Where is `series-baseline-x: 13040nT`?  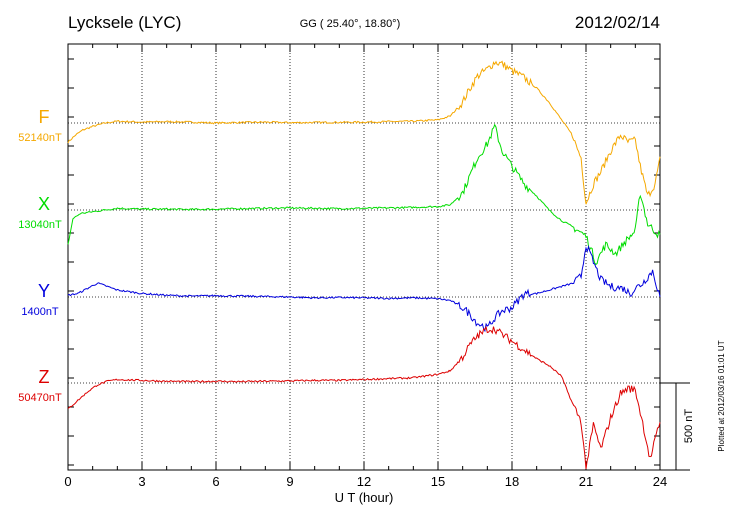 series-baseline-x: 13040nT is located at coordinates (40, 225).